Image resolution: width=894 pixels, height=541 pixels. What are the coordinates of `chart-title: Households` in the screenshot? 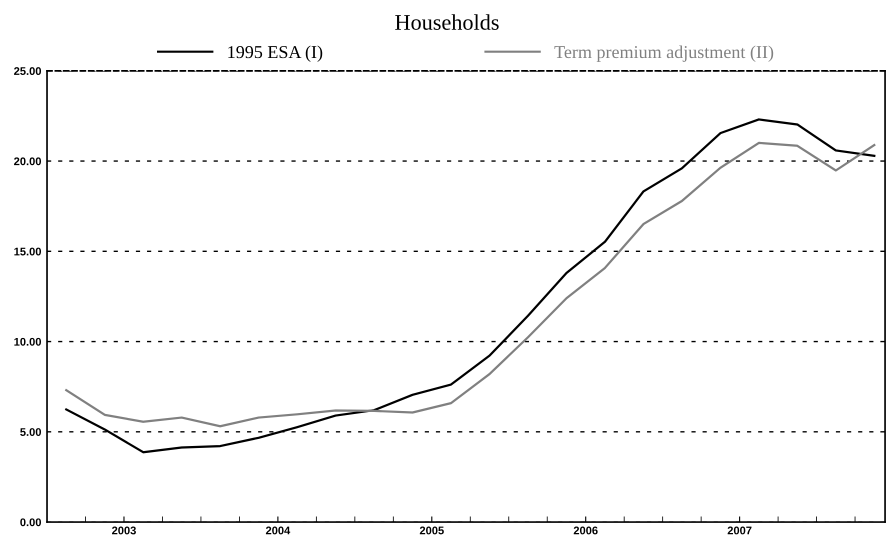 It's located at (447, 22).